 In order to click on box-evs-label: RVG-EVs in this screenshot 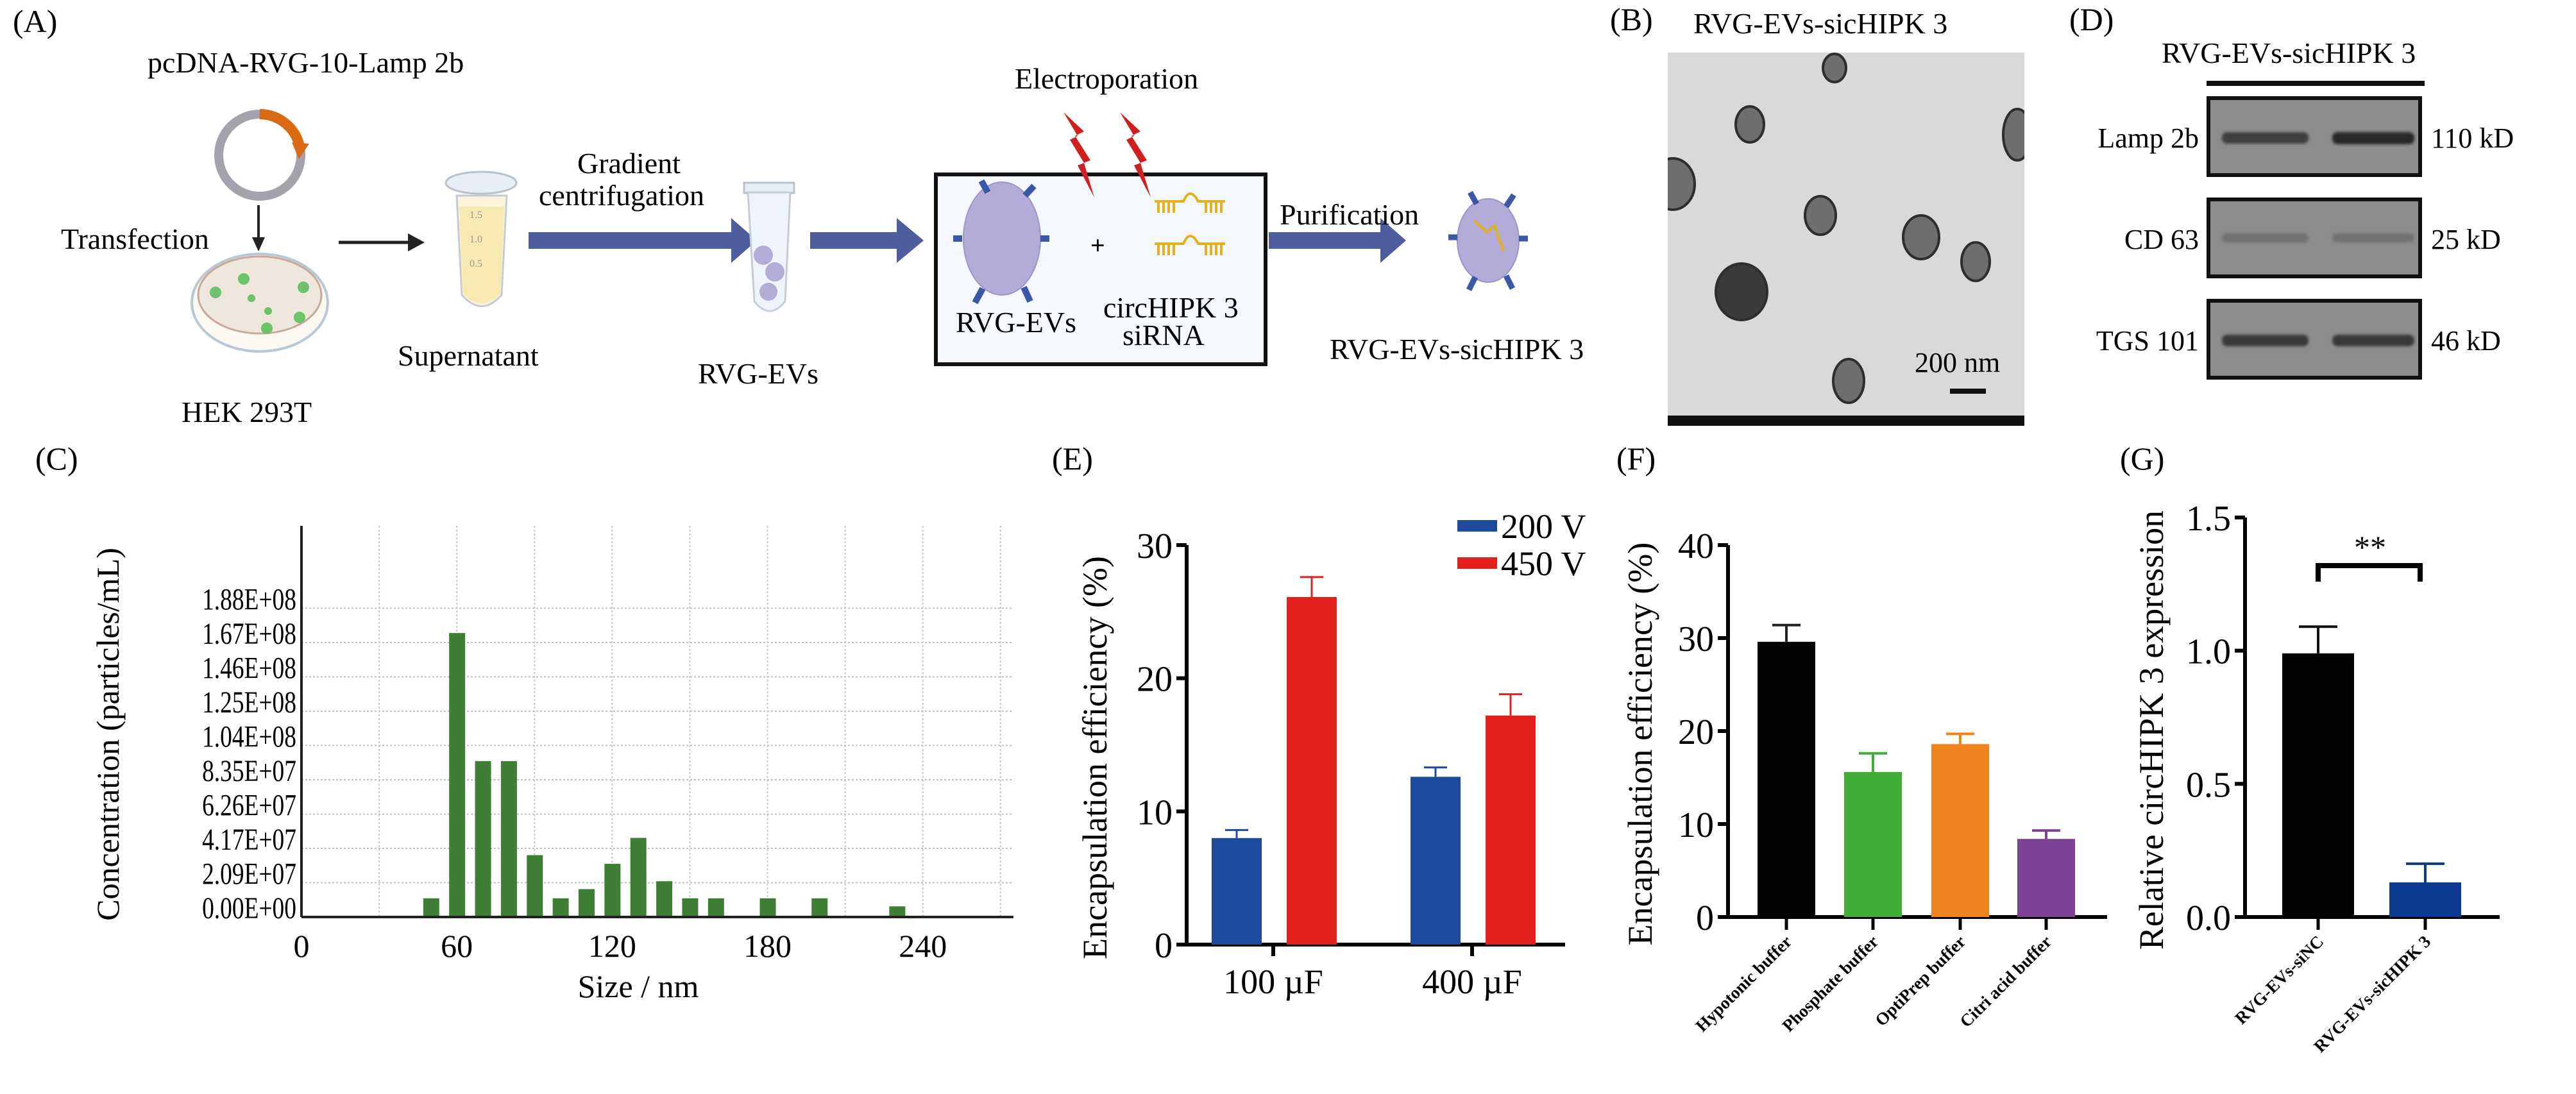, I will do `click(1016, 322)`.